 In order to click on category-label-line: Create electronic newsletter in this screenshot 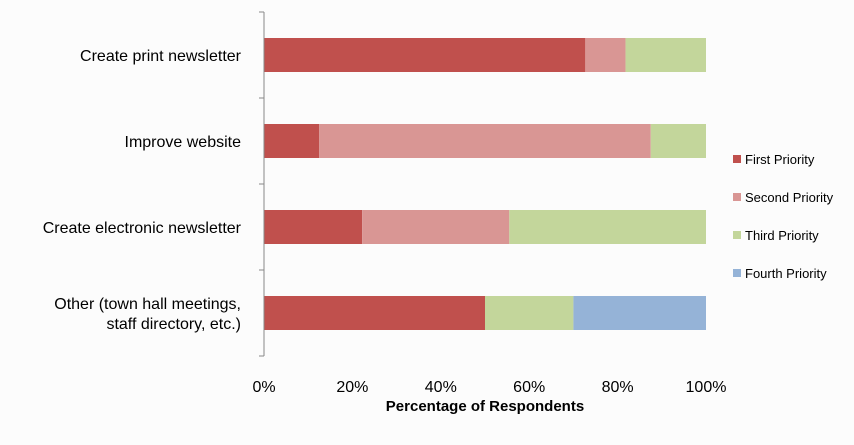, I will do `click(142, 228)`.